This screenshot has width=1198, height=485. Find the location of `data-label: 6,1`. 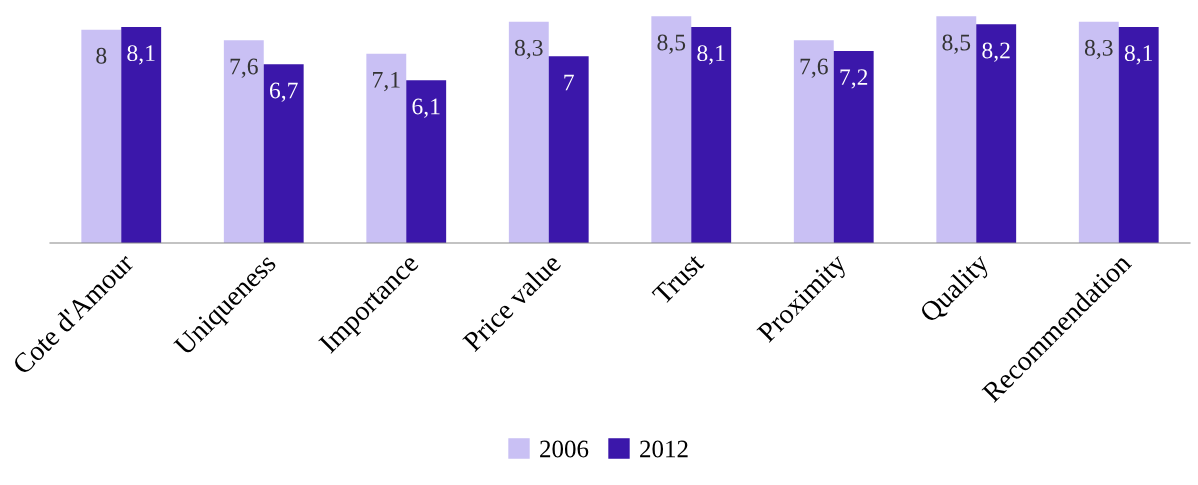

data-label: 6,1 is located at coordinates (426, 108).